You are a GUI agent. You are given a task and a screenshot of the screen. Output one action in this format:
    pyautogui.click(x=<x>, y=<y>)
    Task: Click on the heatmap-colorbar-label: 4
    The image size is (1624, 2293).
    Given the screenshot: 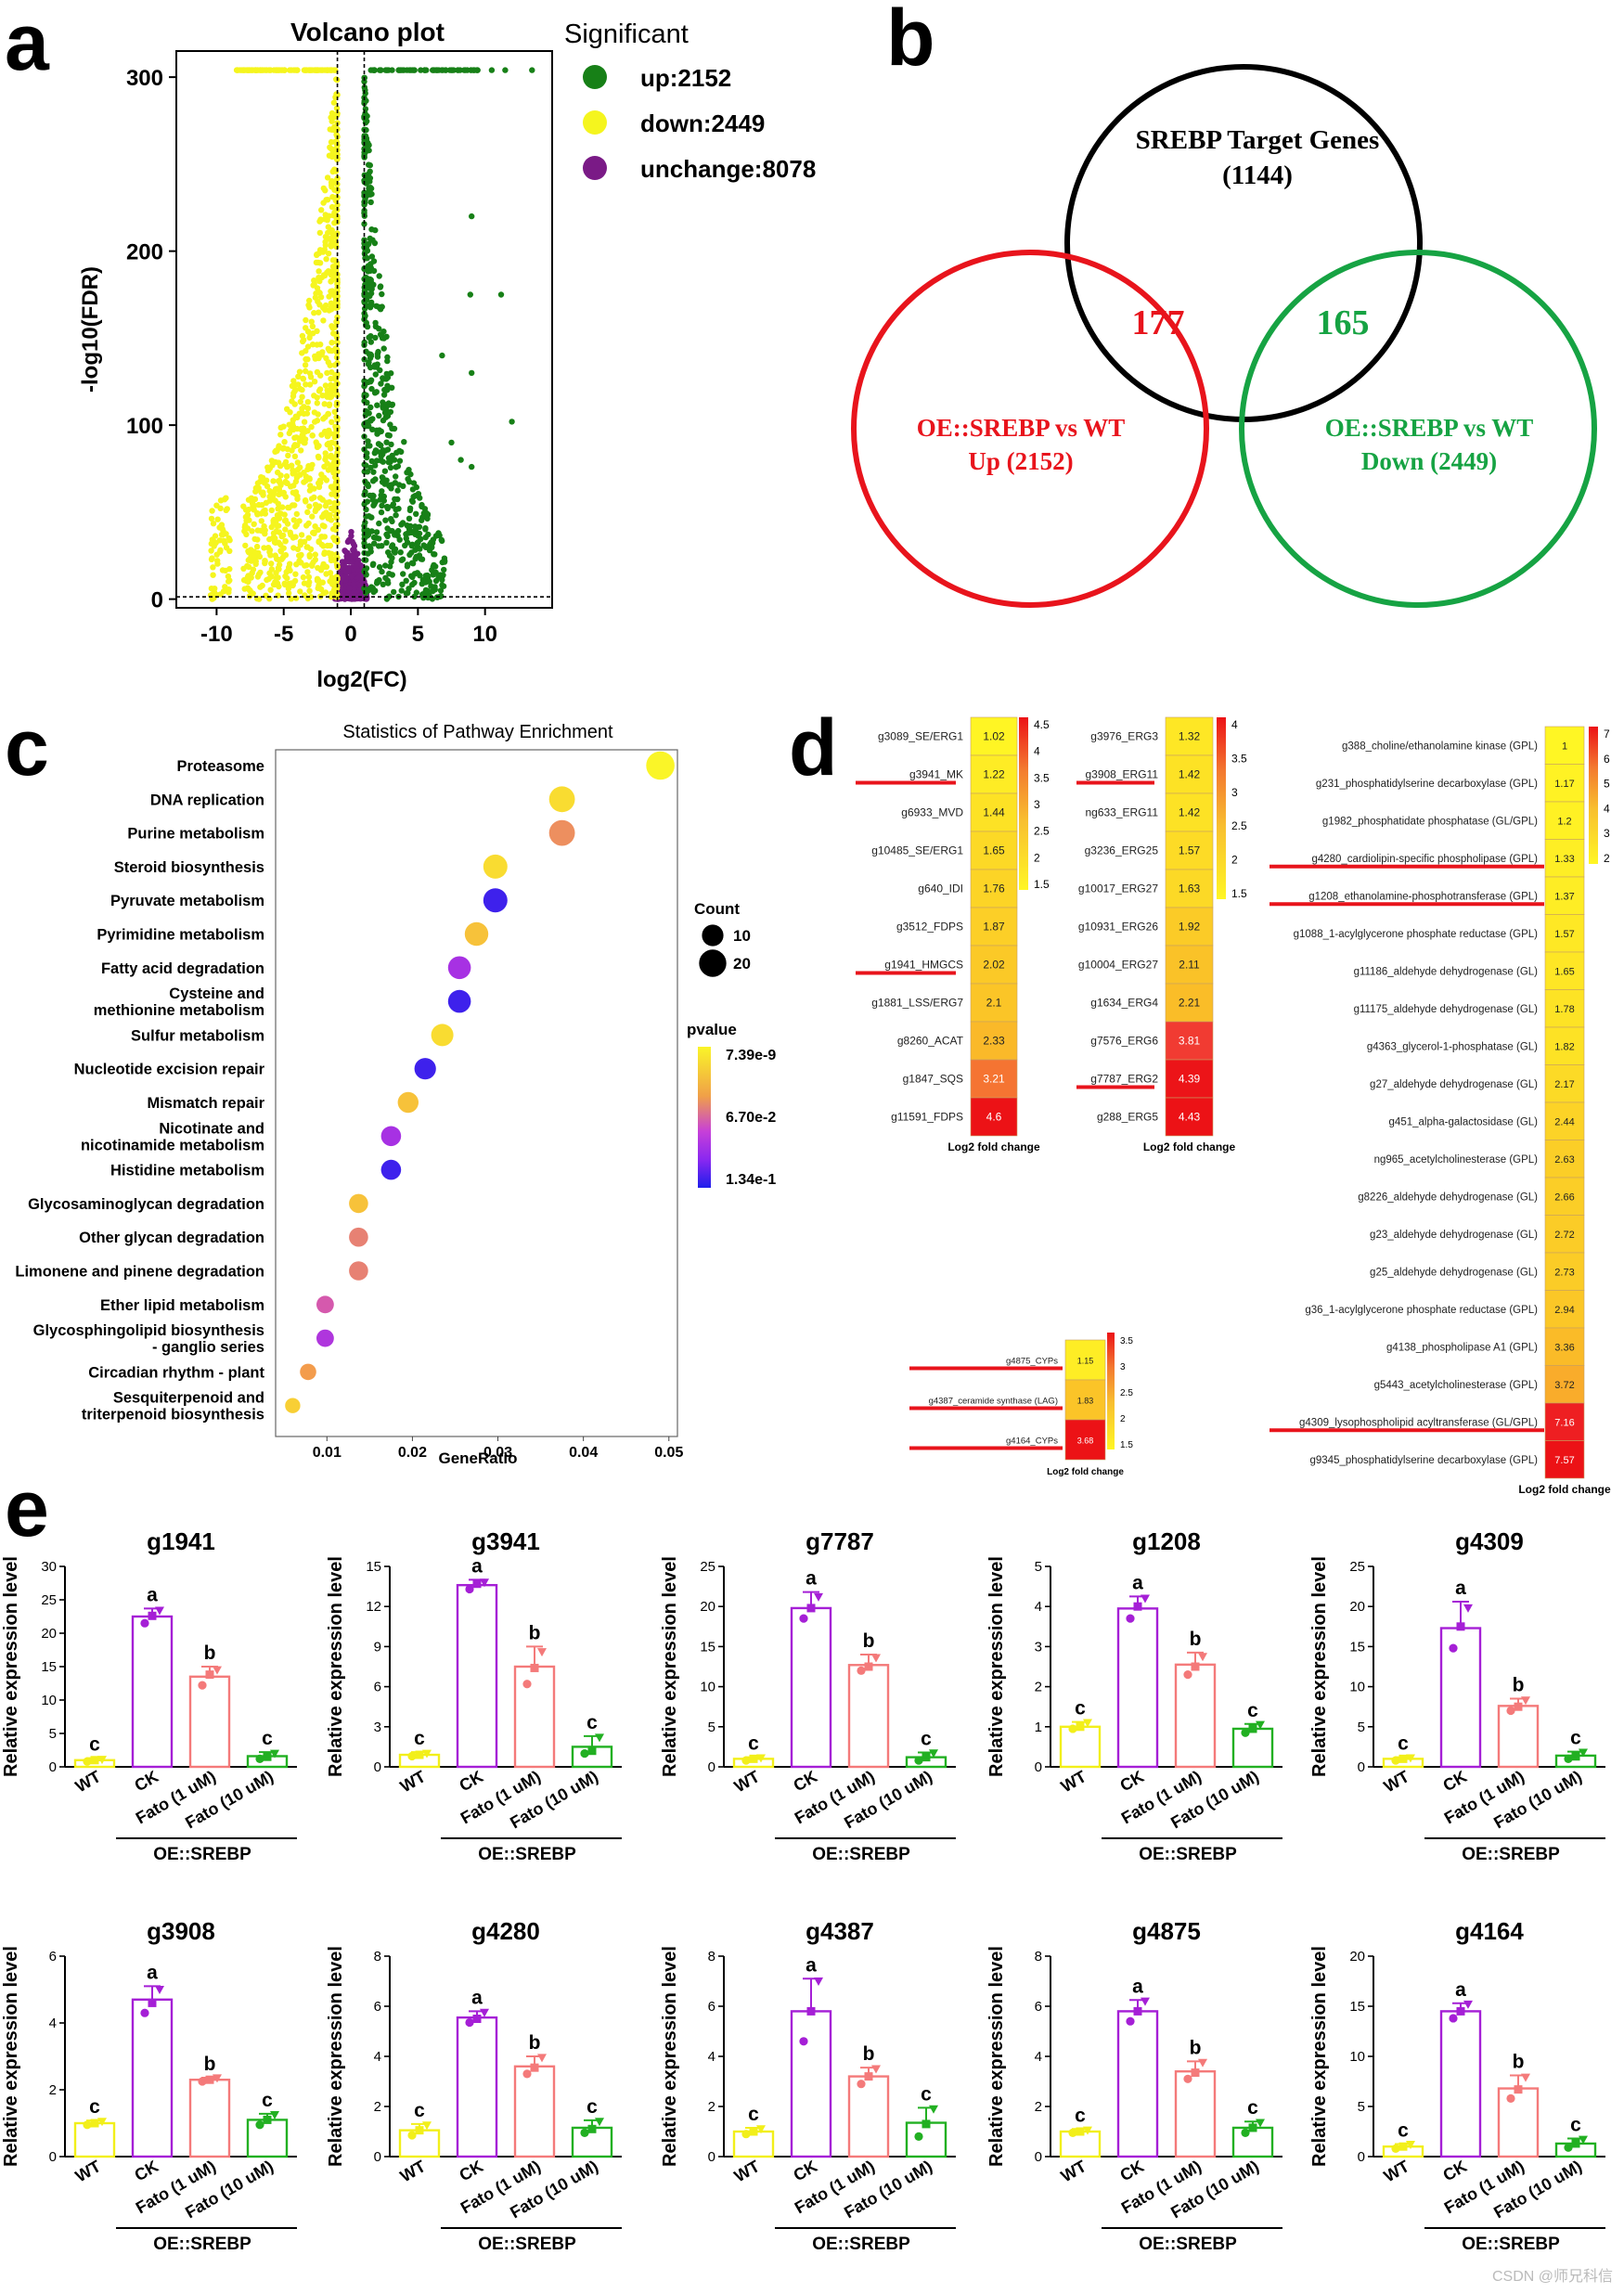 What is the action you would take?
    pyautogui.click(x=1037, y=751)
    